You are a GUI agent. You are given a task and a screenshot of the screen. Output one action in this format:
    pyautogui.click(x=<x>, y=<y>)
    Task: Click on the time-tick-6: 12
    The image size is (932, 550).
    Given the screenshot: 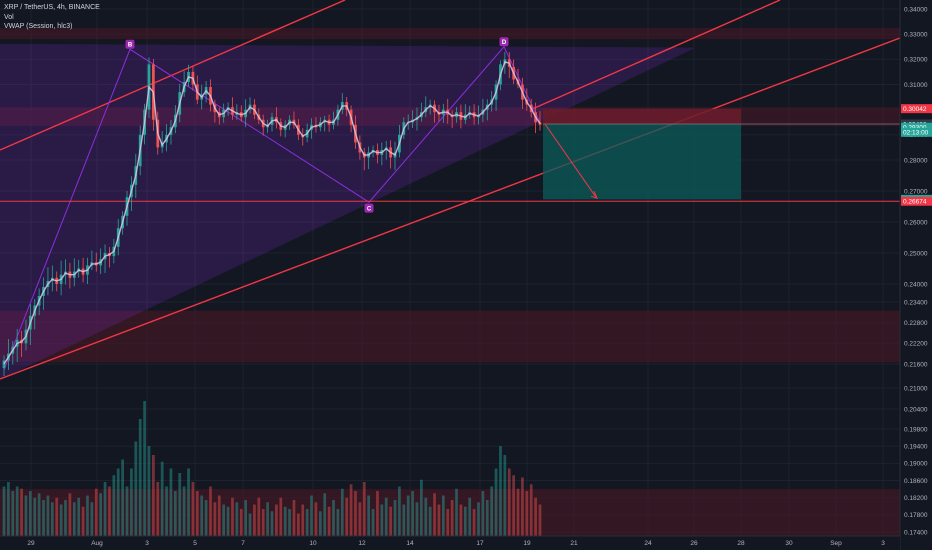 What is the action you would take?
    pyautogui.click(x=362, y=543)
    